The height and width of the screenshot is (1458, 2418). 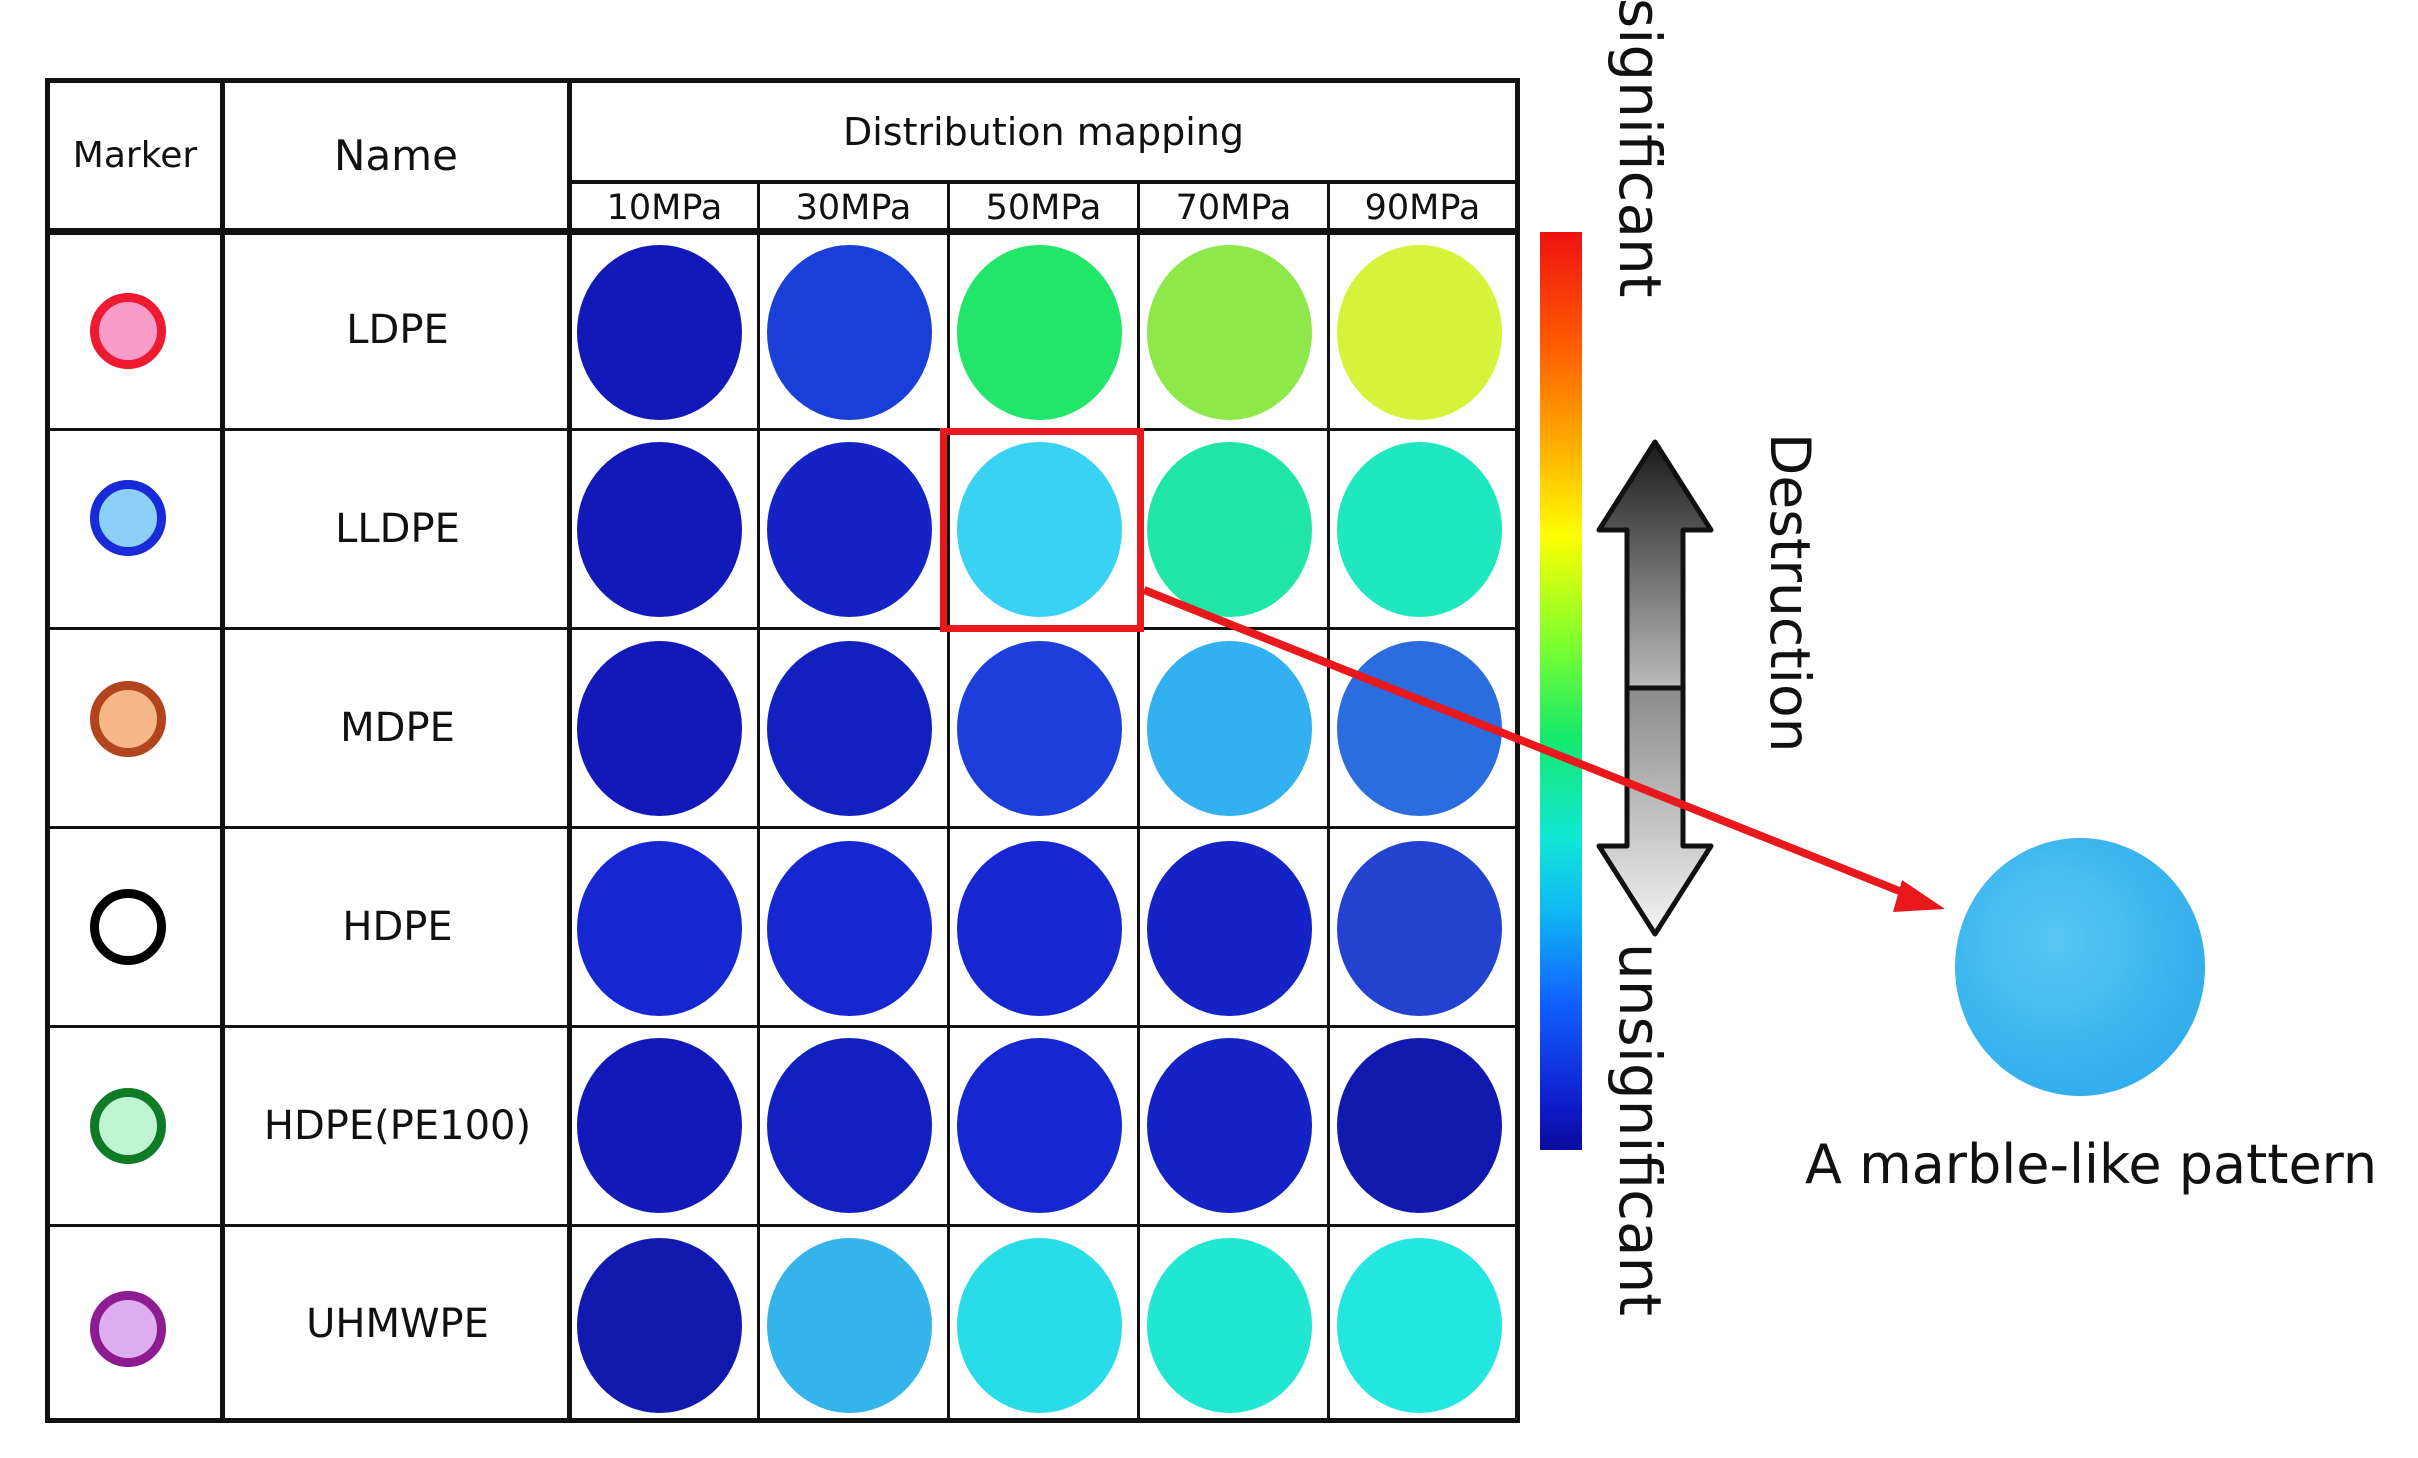 I want to click on destruction-arrow-icon, so click(x=1655, y=688).